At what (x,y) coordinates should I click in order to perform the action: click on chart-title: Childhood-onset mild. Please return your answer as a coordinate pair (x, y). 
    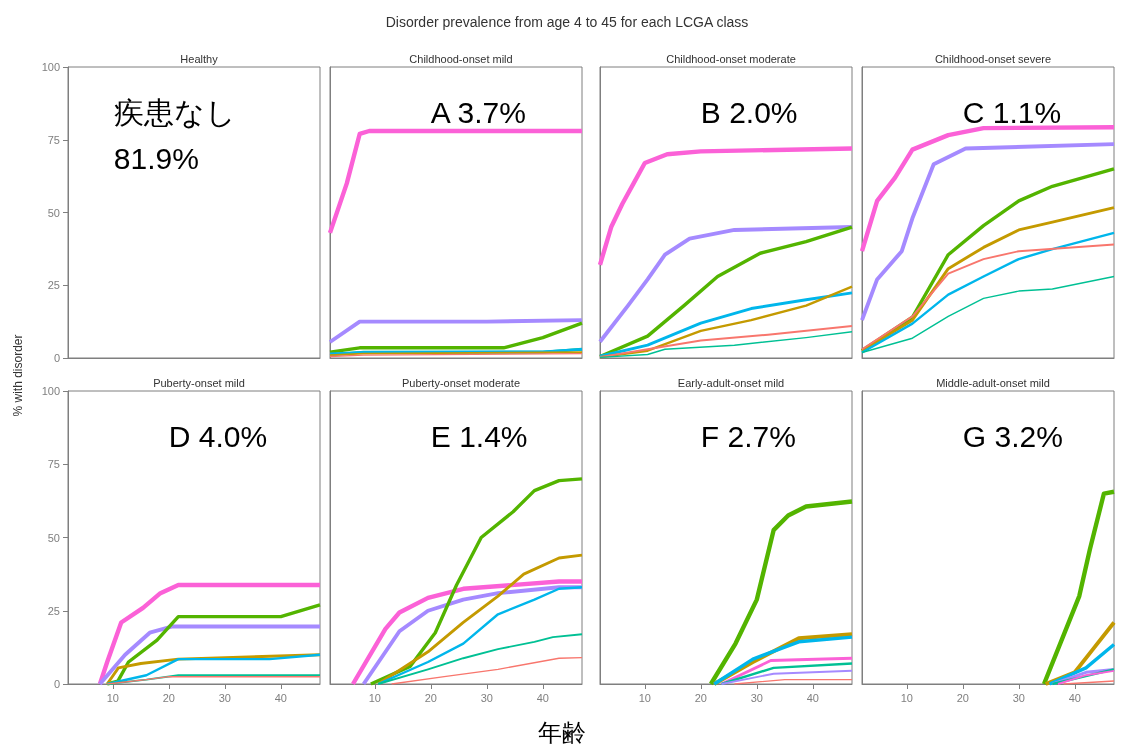
    Looking at the image, I should click on (461, 58).